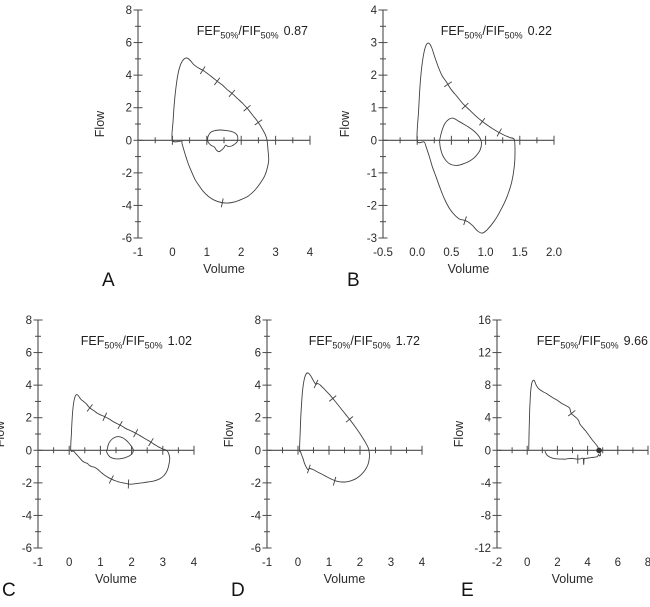 This screenshot has height=607, width=650. What do you see at coordinates (551, 450) in the screenshot?
I see `flow-volume-chart-E: -2 0 2 4 6 8 -12 -8 -4 0 4 8 12 16 Volume Flow` at bounding box center [551, 450].